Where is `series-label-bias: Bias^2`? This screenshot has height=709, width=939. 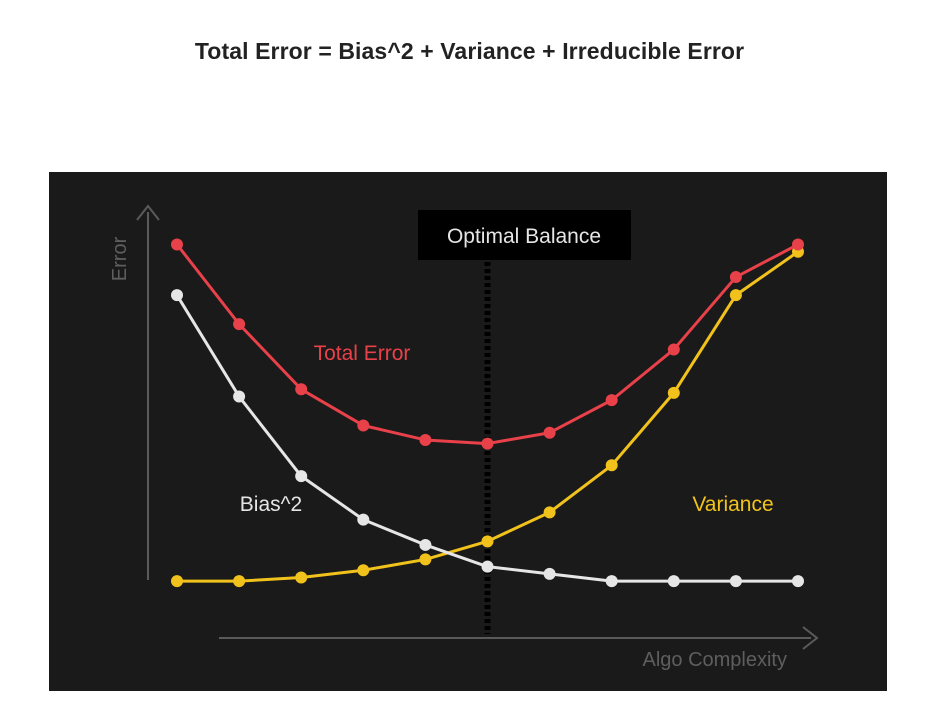 series-label-bias: Bias^2 is located at coordinates (271, 504).